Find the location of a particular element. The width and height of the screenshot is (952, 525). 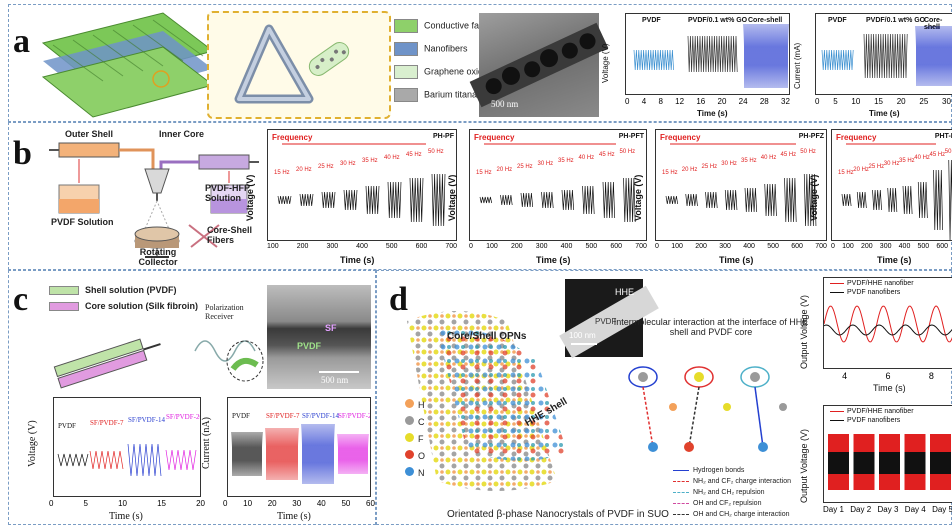

chart-d-bottom-legend-2: PVDF nanofibers is located at coordinates (865, 420).